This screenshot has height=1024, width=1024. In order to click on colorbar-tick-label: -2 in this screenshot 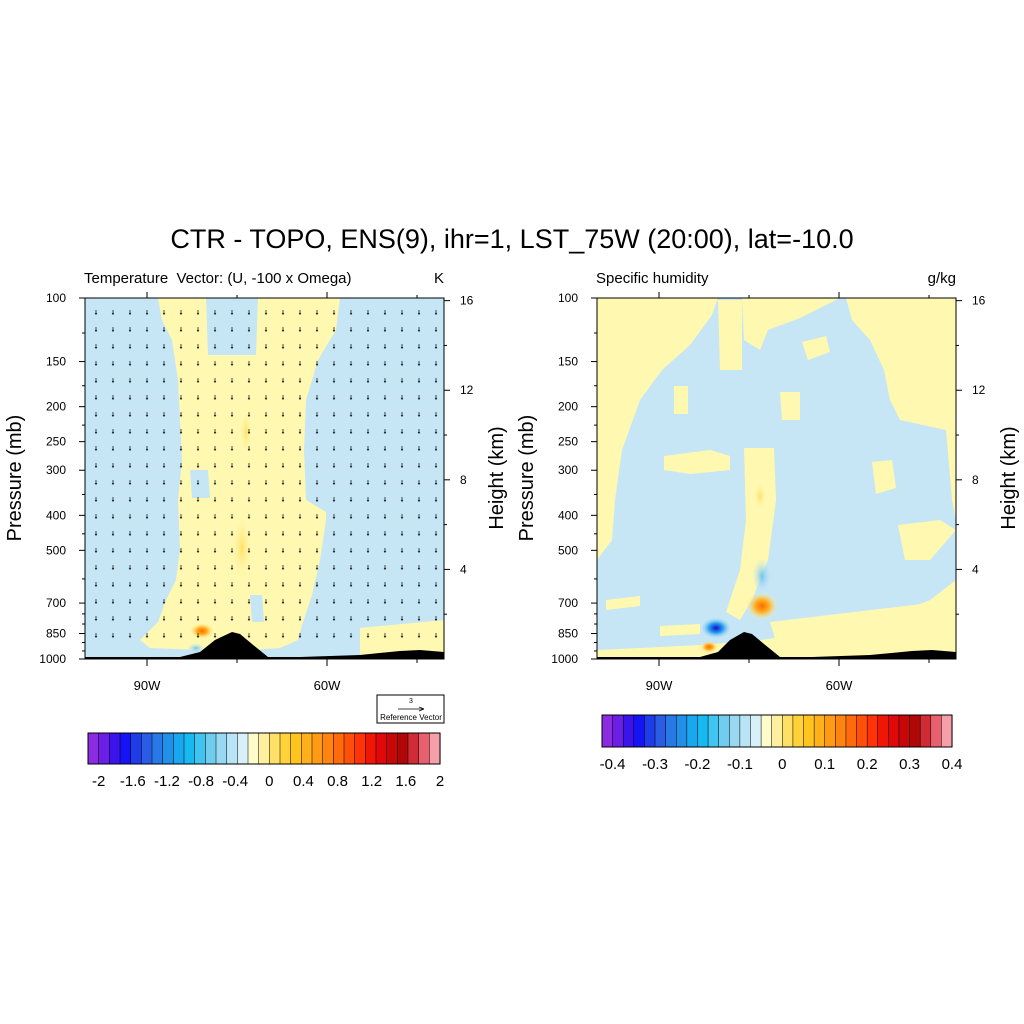, I will do `click(98, 781)`.